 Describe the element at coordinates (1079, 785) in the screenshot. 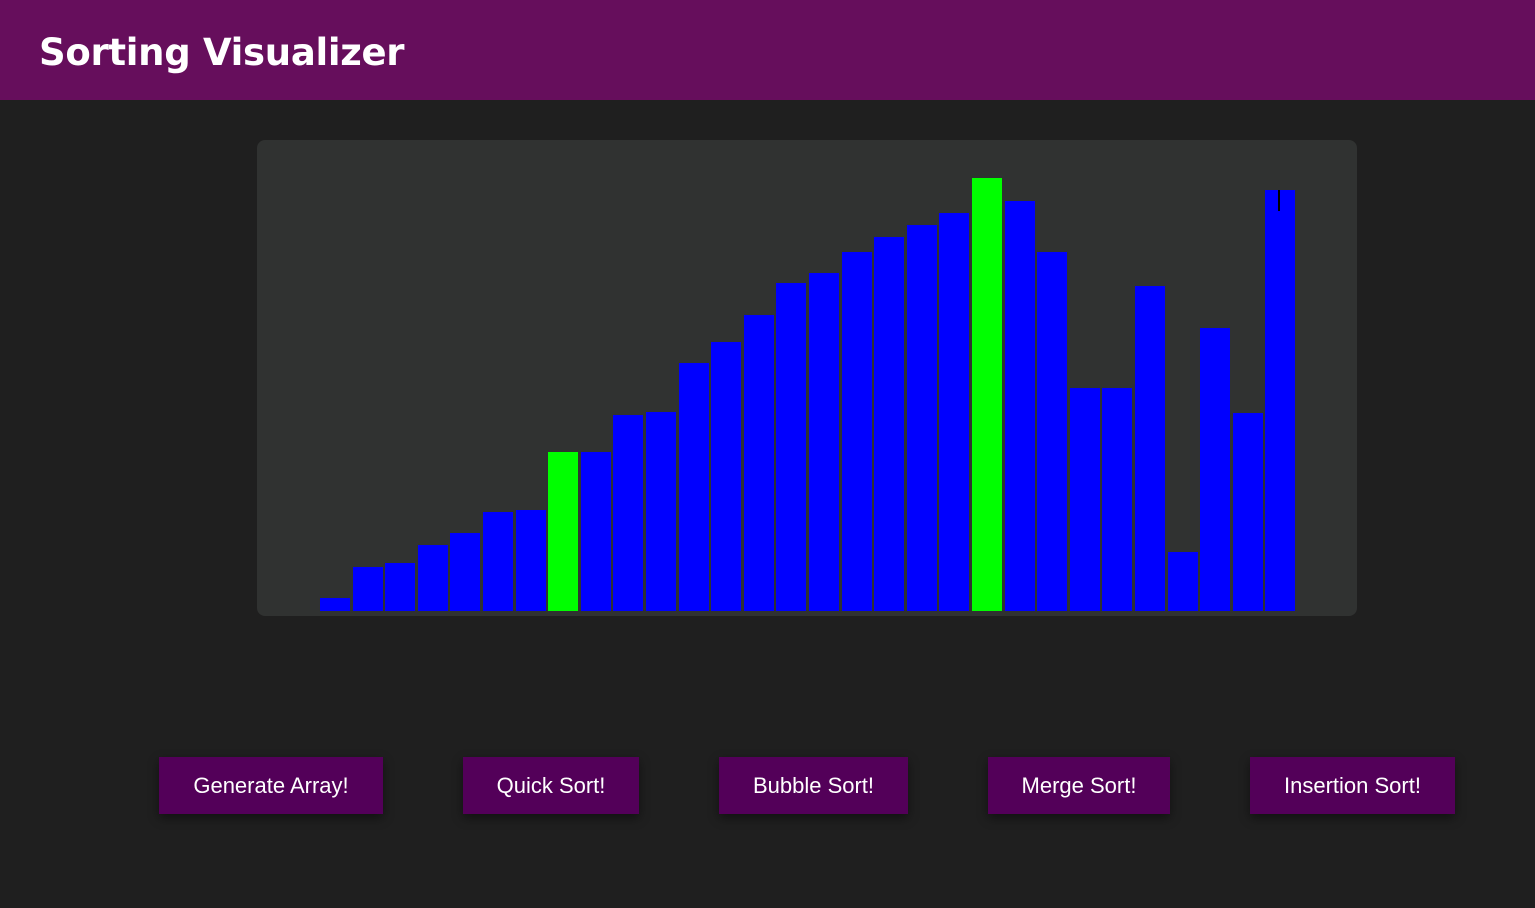

I see `merge-sort-button: Merge Sort!` at that location.